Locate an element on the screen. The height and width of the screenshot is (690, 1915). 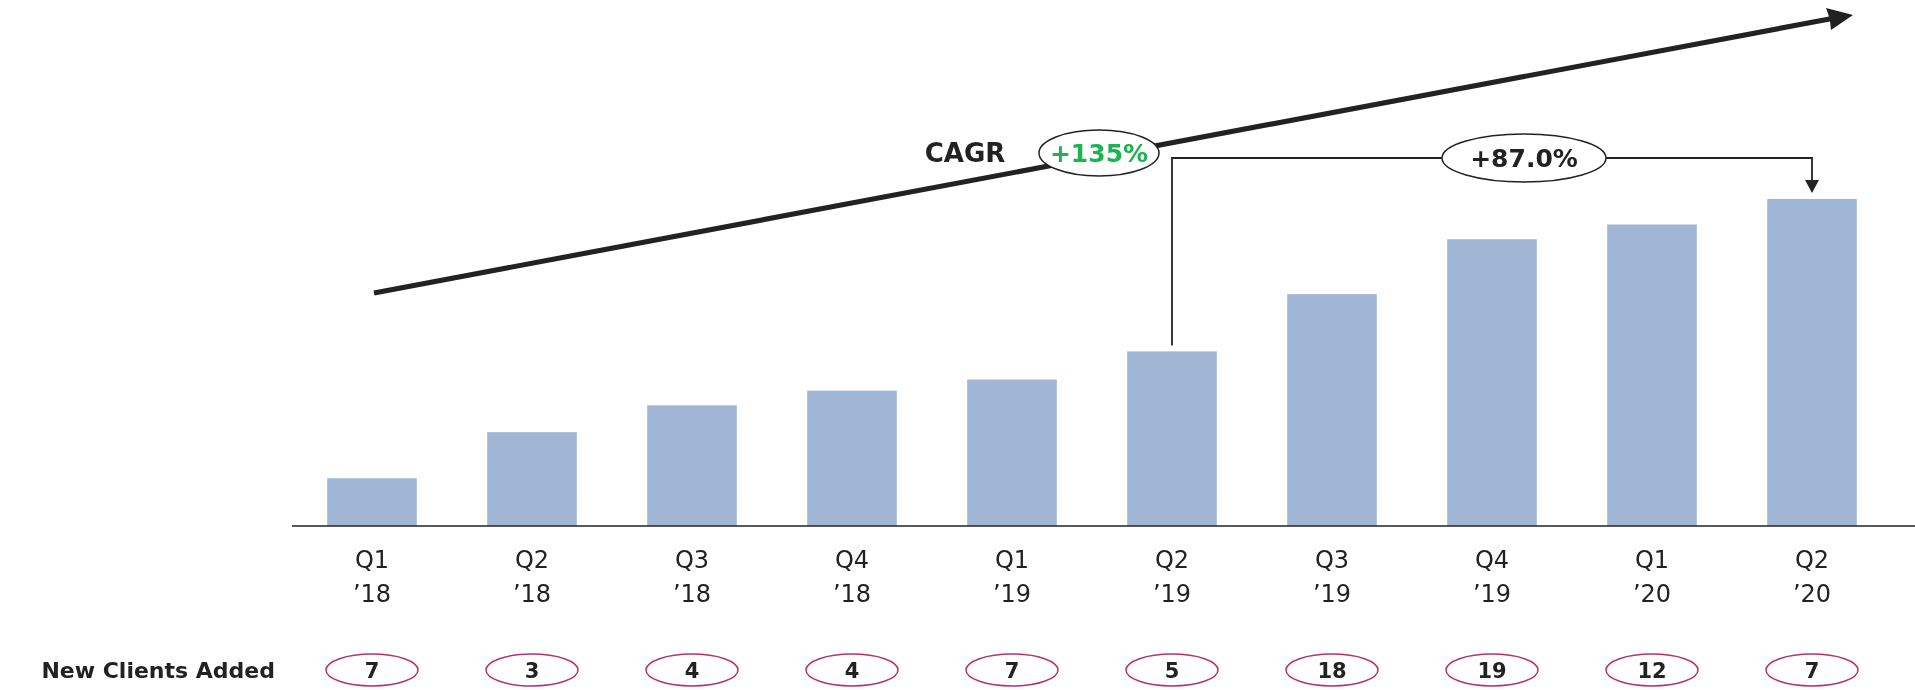
text: New Clients Added is located at coordinates (158, 670).